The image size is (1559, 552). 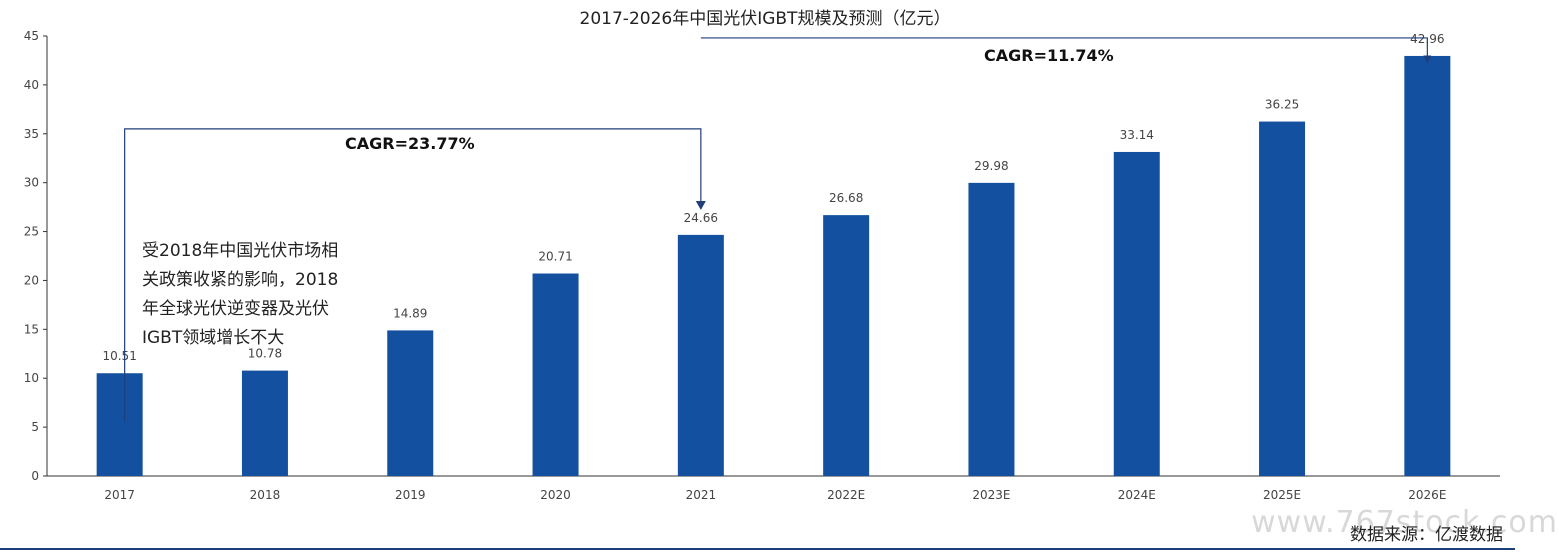 I want to click on bar-2020, so click(x=555, y=374).